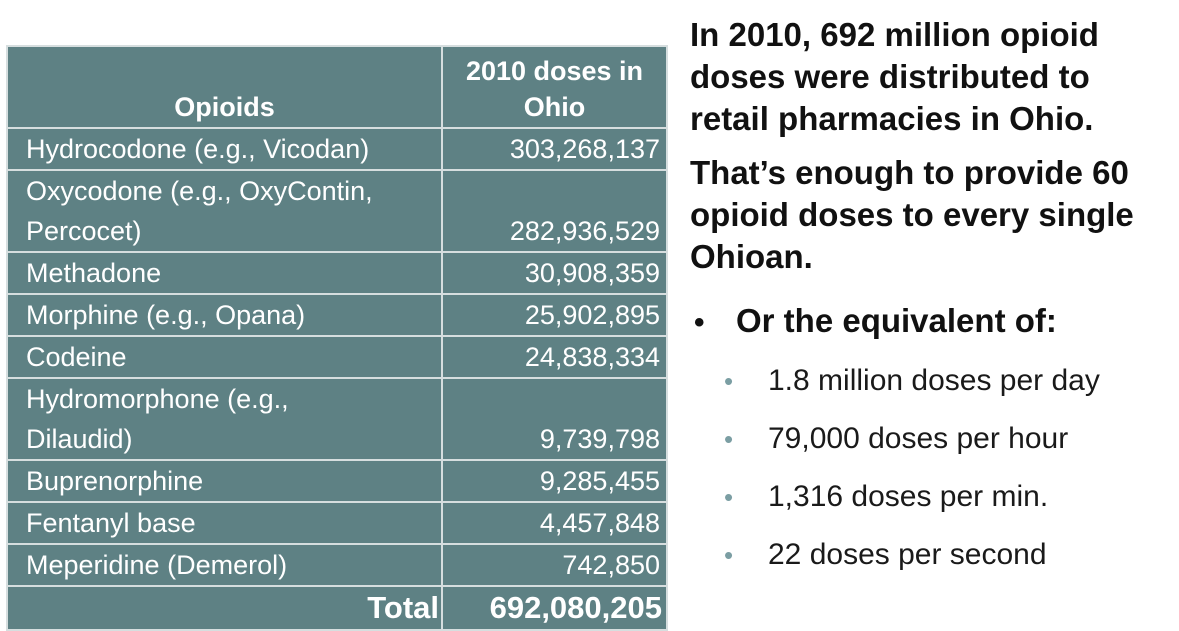 Image resolution: width=1179 pixels, height=631 pixels. What do you see at coordinates (554, 608) in the screenshot?
I see `total-value: 692,080,205` at bounding box center [554, 608].